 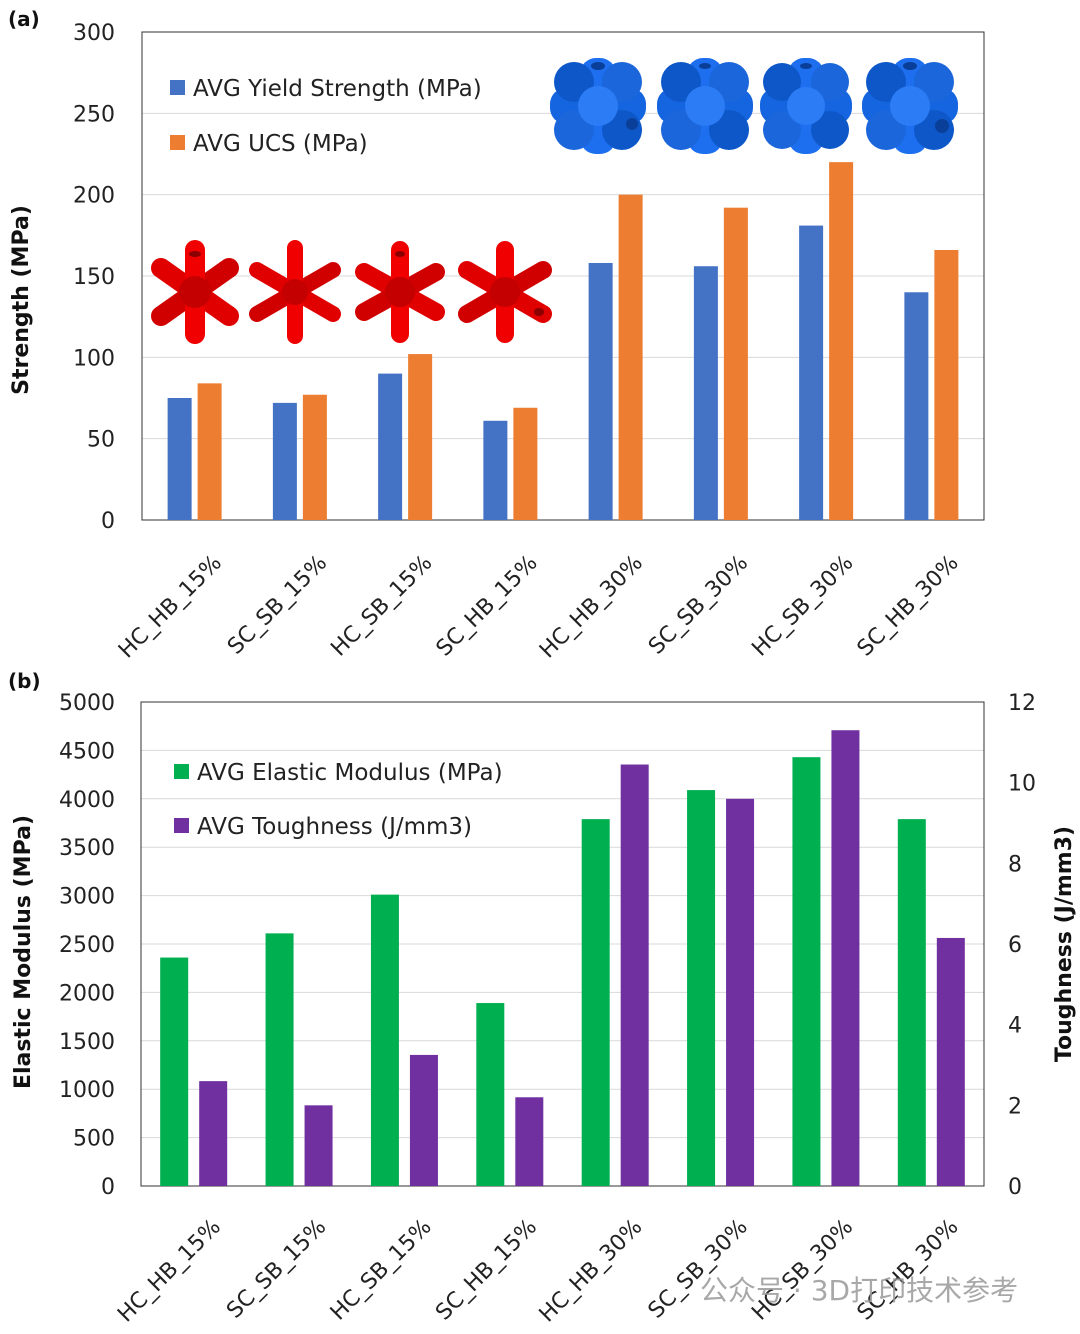 I want to click on y-tick-label: 1500, so click(x=87, y=1042).